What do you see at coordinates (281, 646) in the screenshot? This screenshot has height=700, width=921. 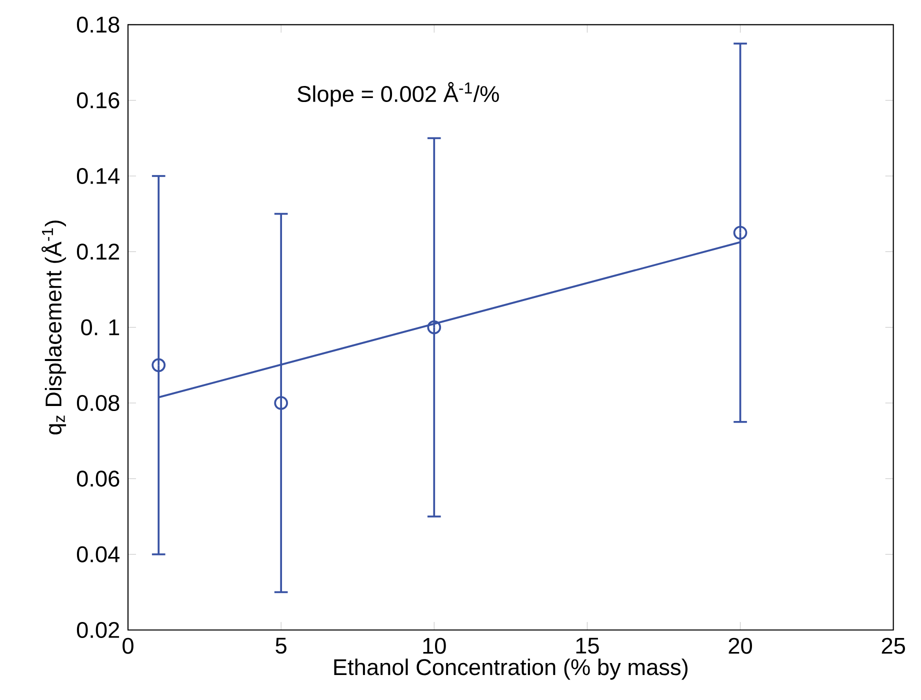 I see `x-tick-label: 5` at bounding box center [281, 646].